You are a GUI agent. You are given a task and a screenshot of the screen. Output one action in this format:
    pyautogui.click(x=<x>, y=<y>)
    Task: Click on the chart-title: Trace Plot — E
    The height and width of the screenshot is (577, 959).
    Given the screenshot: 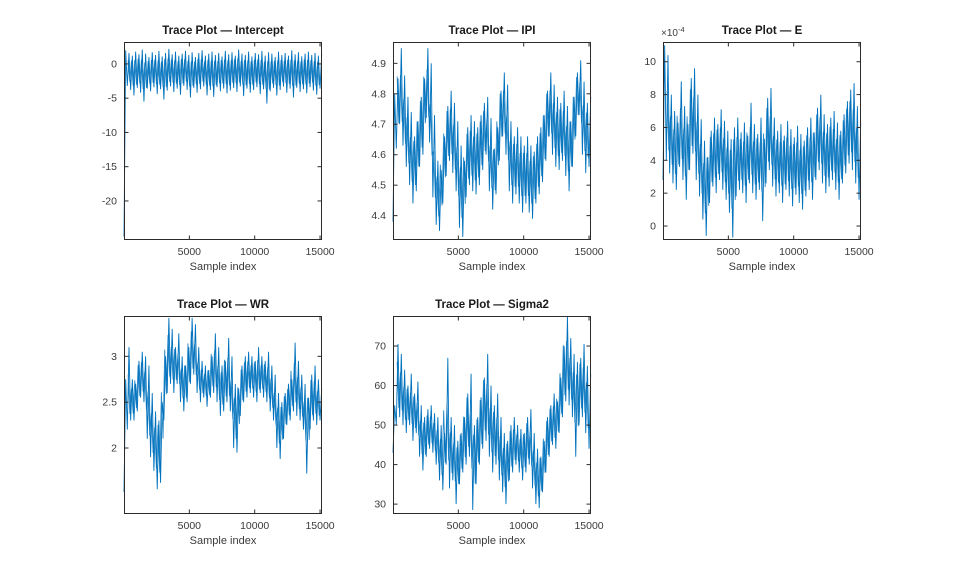 What is the action you would take?
    pyautogui.click(x=762, y=31)
    